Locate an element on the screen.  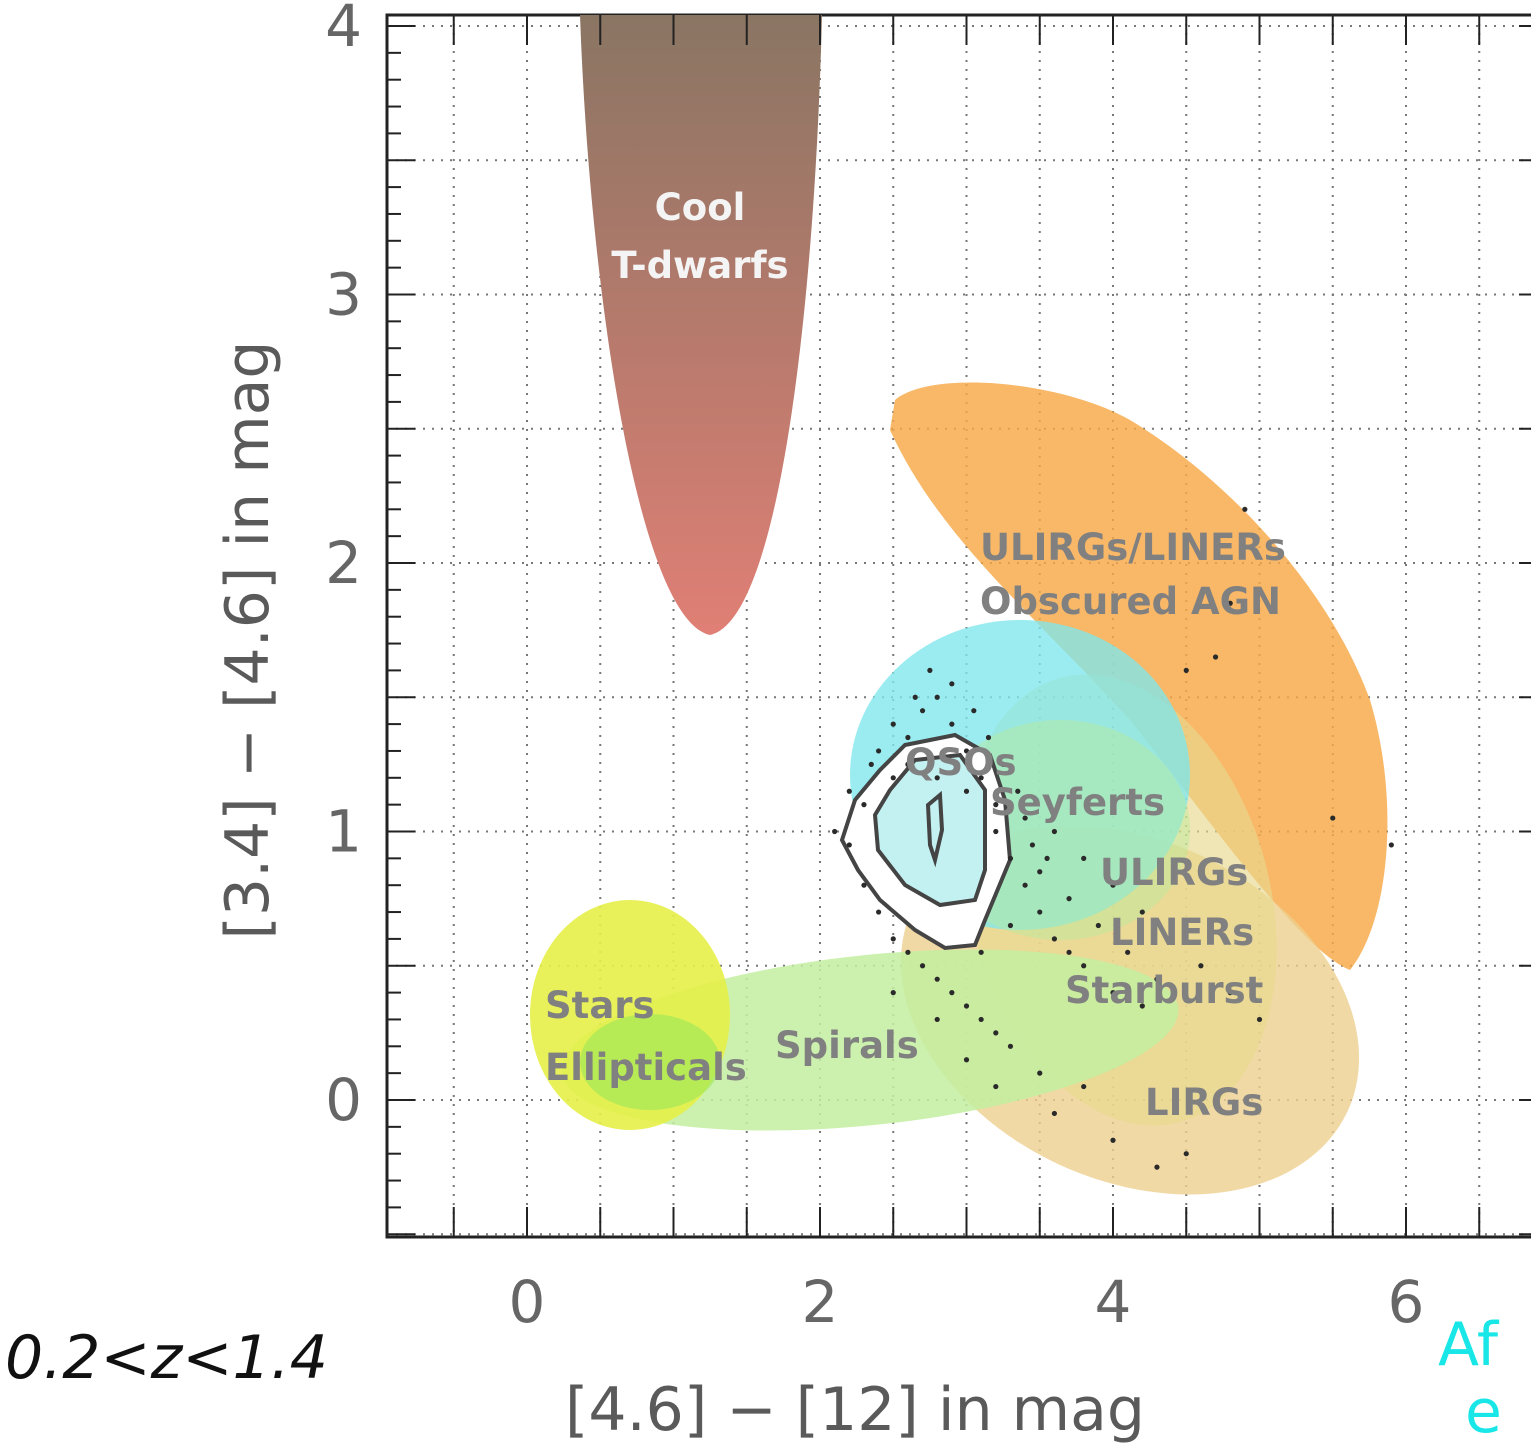
x-tick-label: 4 is located at coordinates (1113, 1302).